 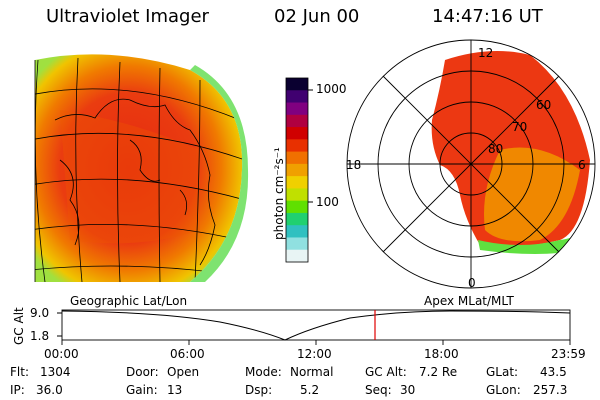 What do you see at coordinates (438, 372) in the screenshot?
I see `gcalt-value: 7.2 Re` at bounding box center [438, 372].